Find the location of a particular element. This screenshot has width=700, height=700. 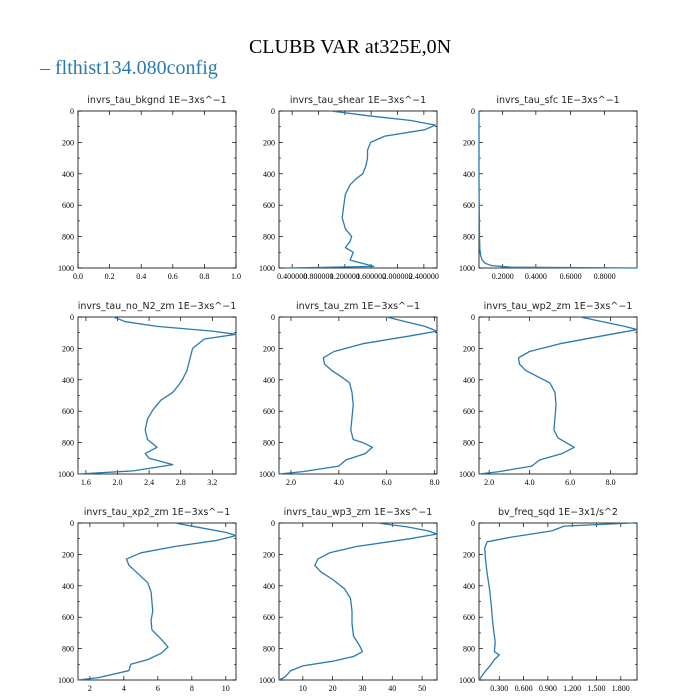

panel-title: invrs_tau_zm 1E−3xs^−1 is located at coordinates (358, 306).